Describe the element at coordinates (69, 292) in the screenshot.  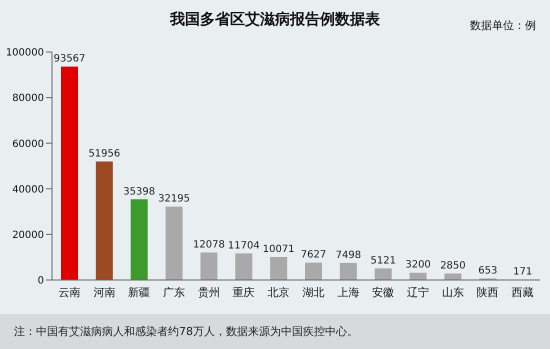
I see `x-tick-label: 云南` at that location.